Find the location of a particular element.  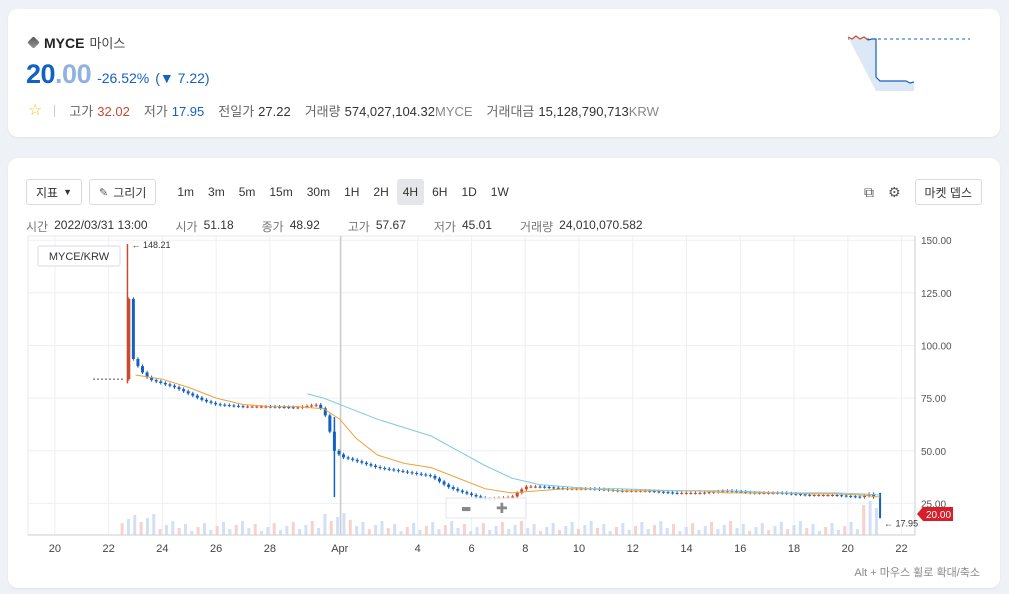

current-price: 20.00 is located at coordinates (59, 74).